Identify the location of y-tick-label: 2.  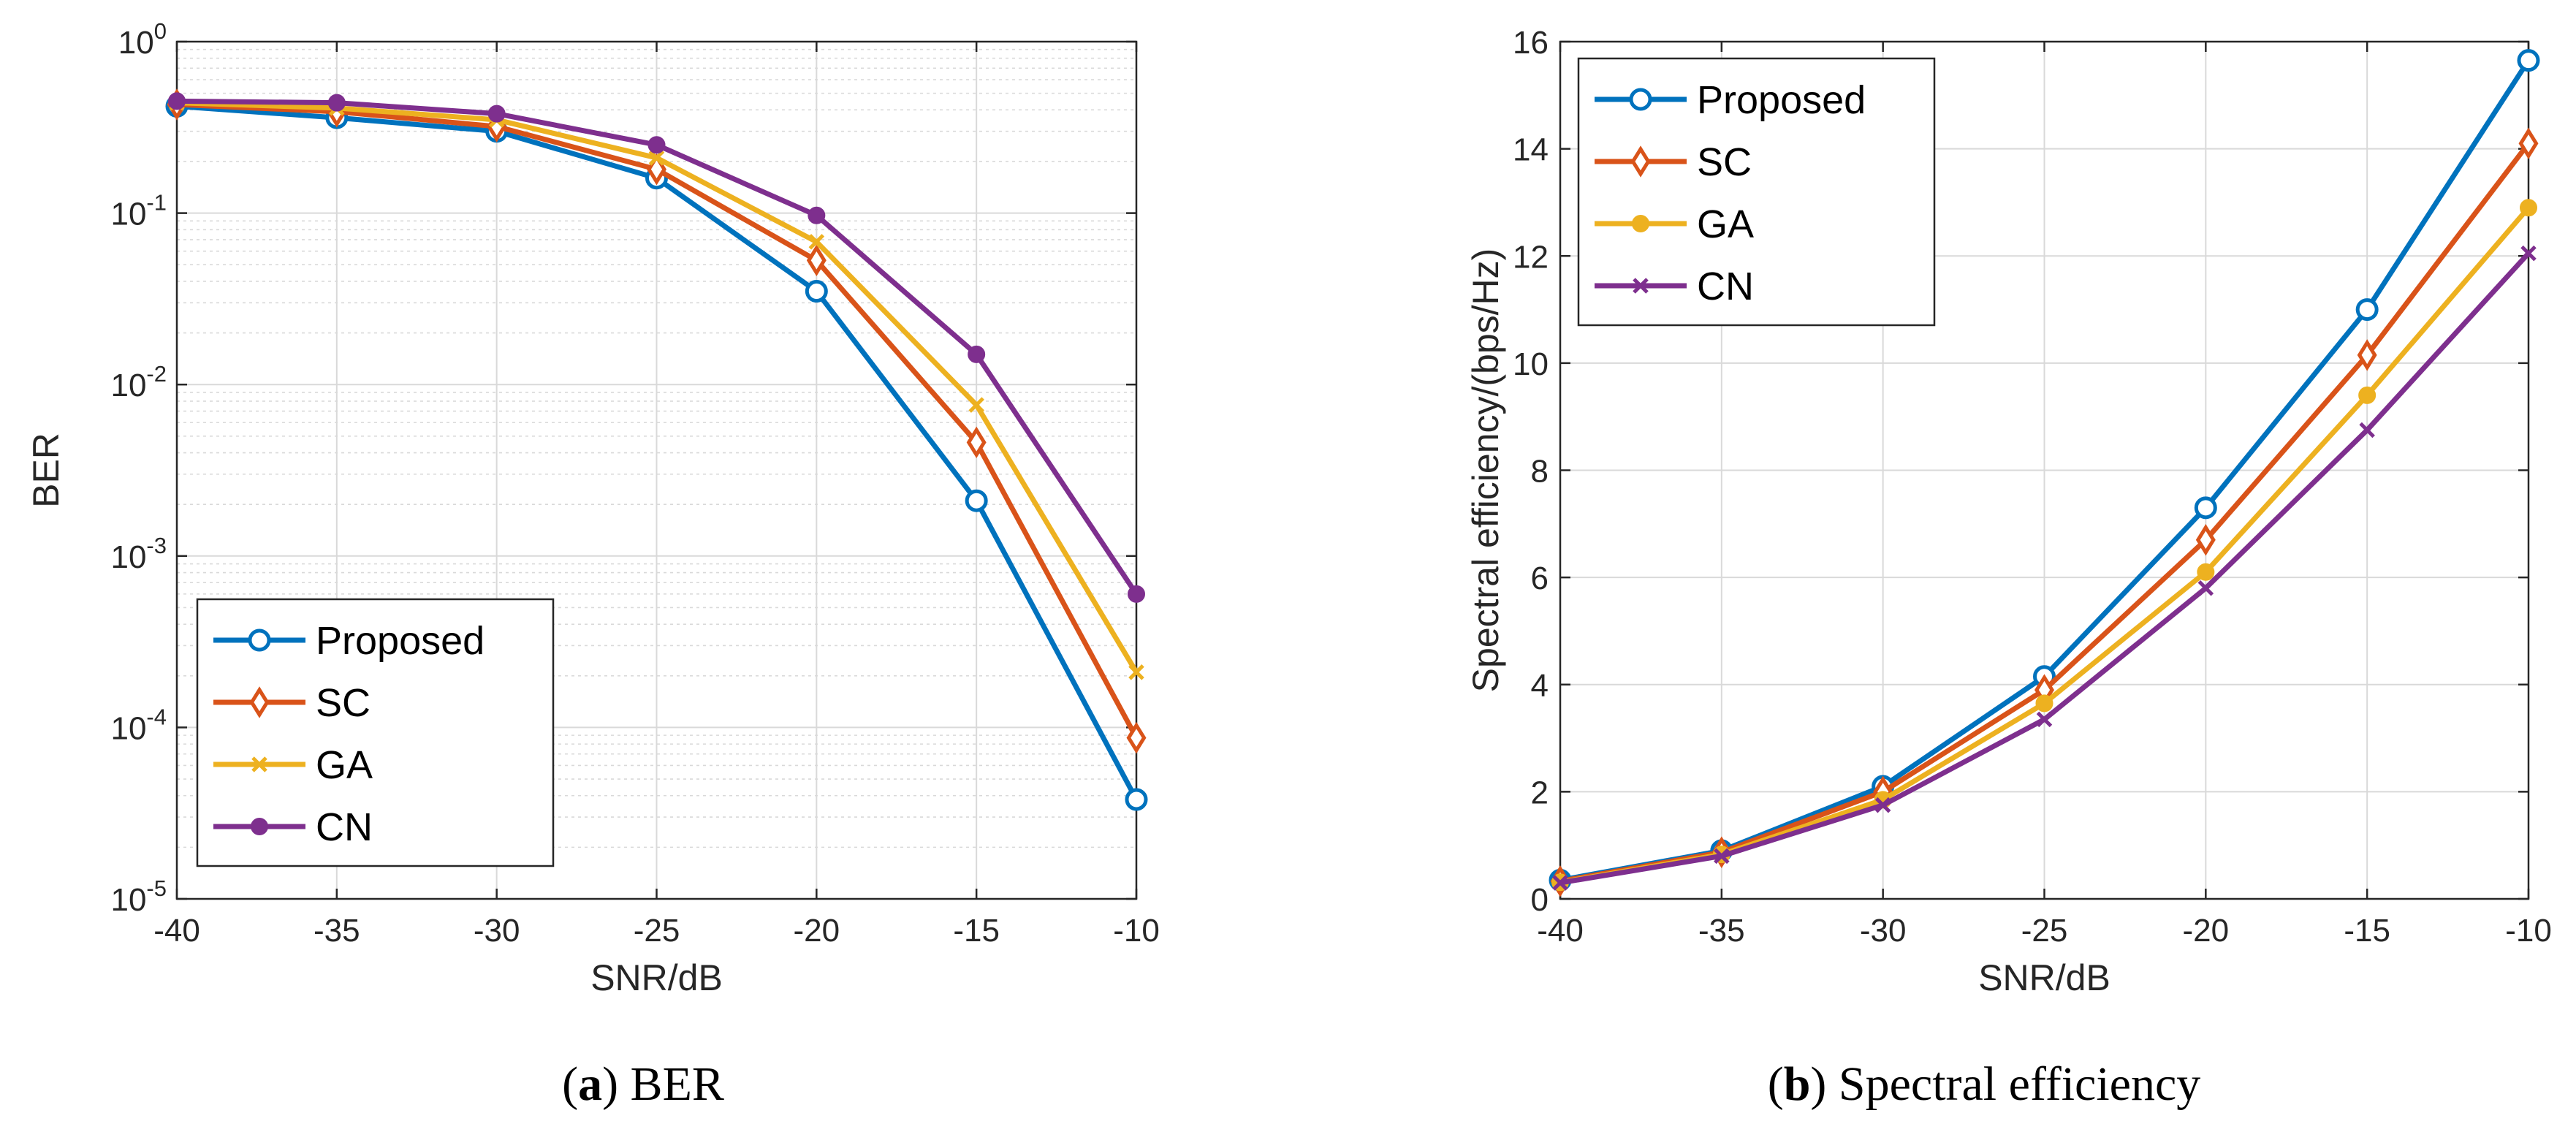
(1540, 792).